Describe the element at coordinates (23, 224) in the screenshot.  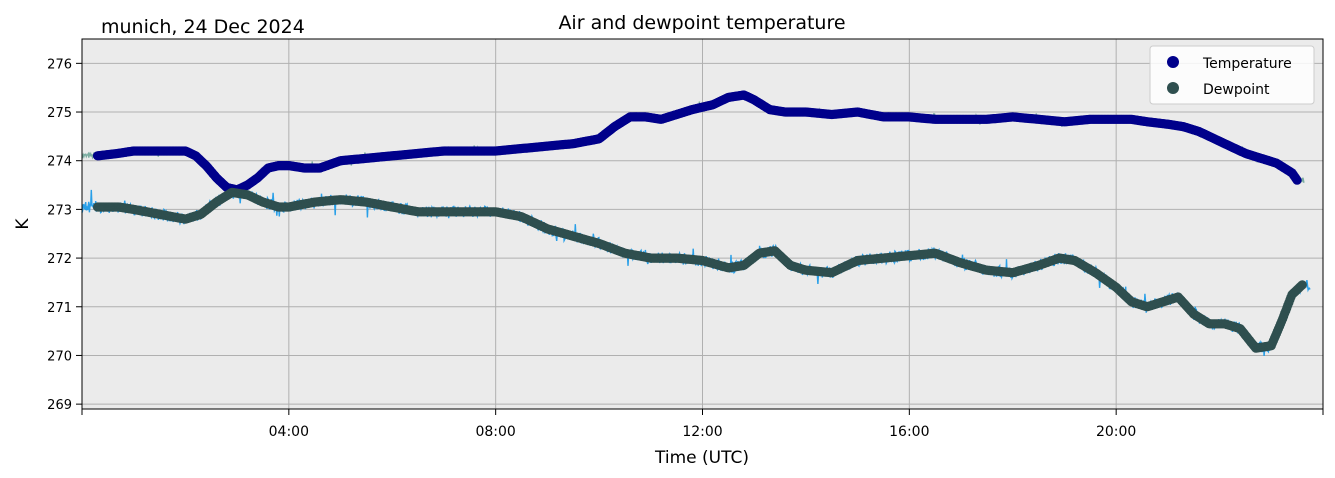
I see `y-axis-label: K` at that location.